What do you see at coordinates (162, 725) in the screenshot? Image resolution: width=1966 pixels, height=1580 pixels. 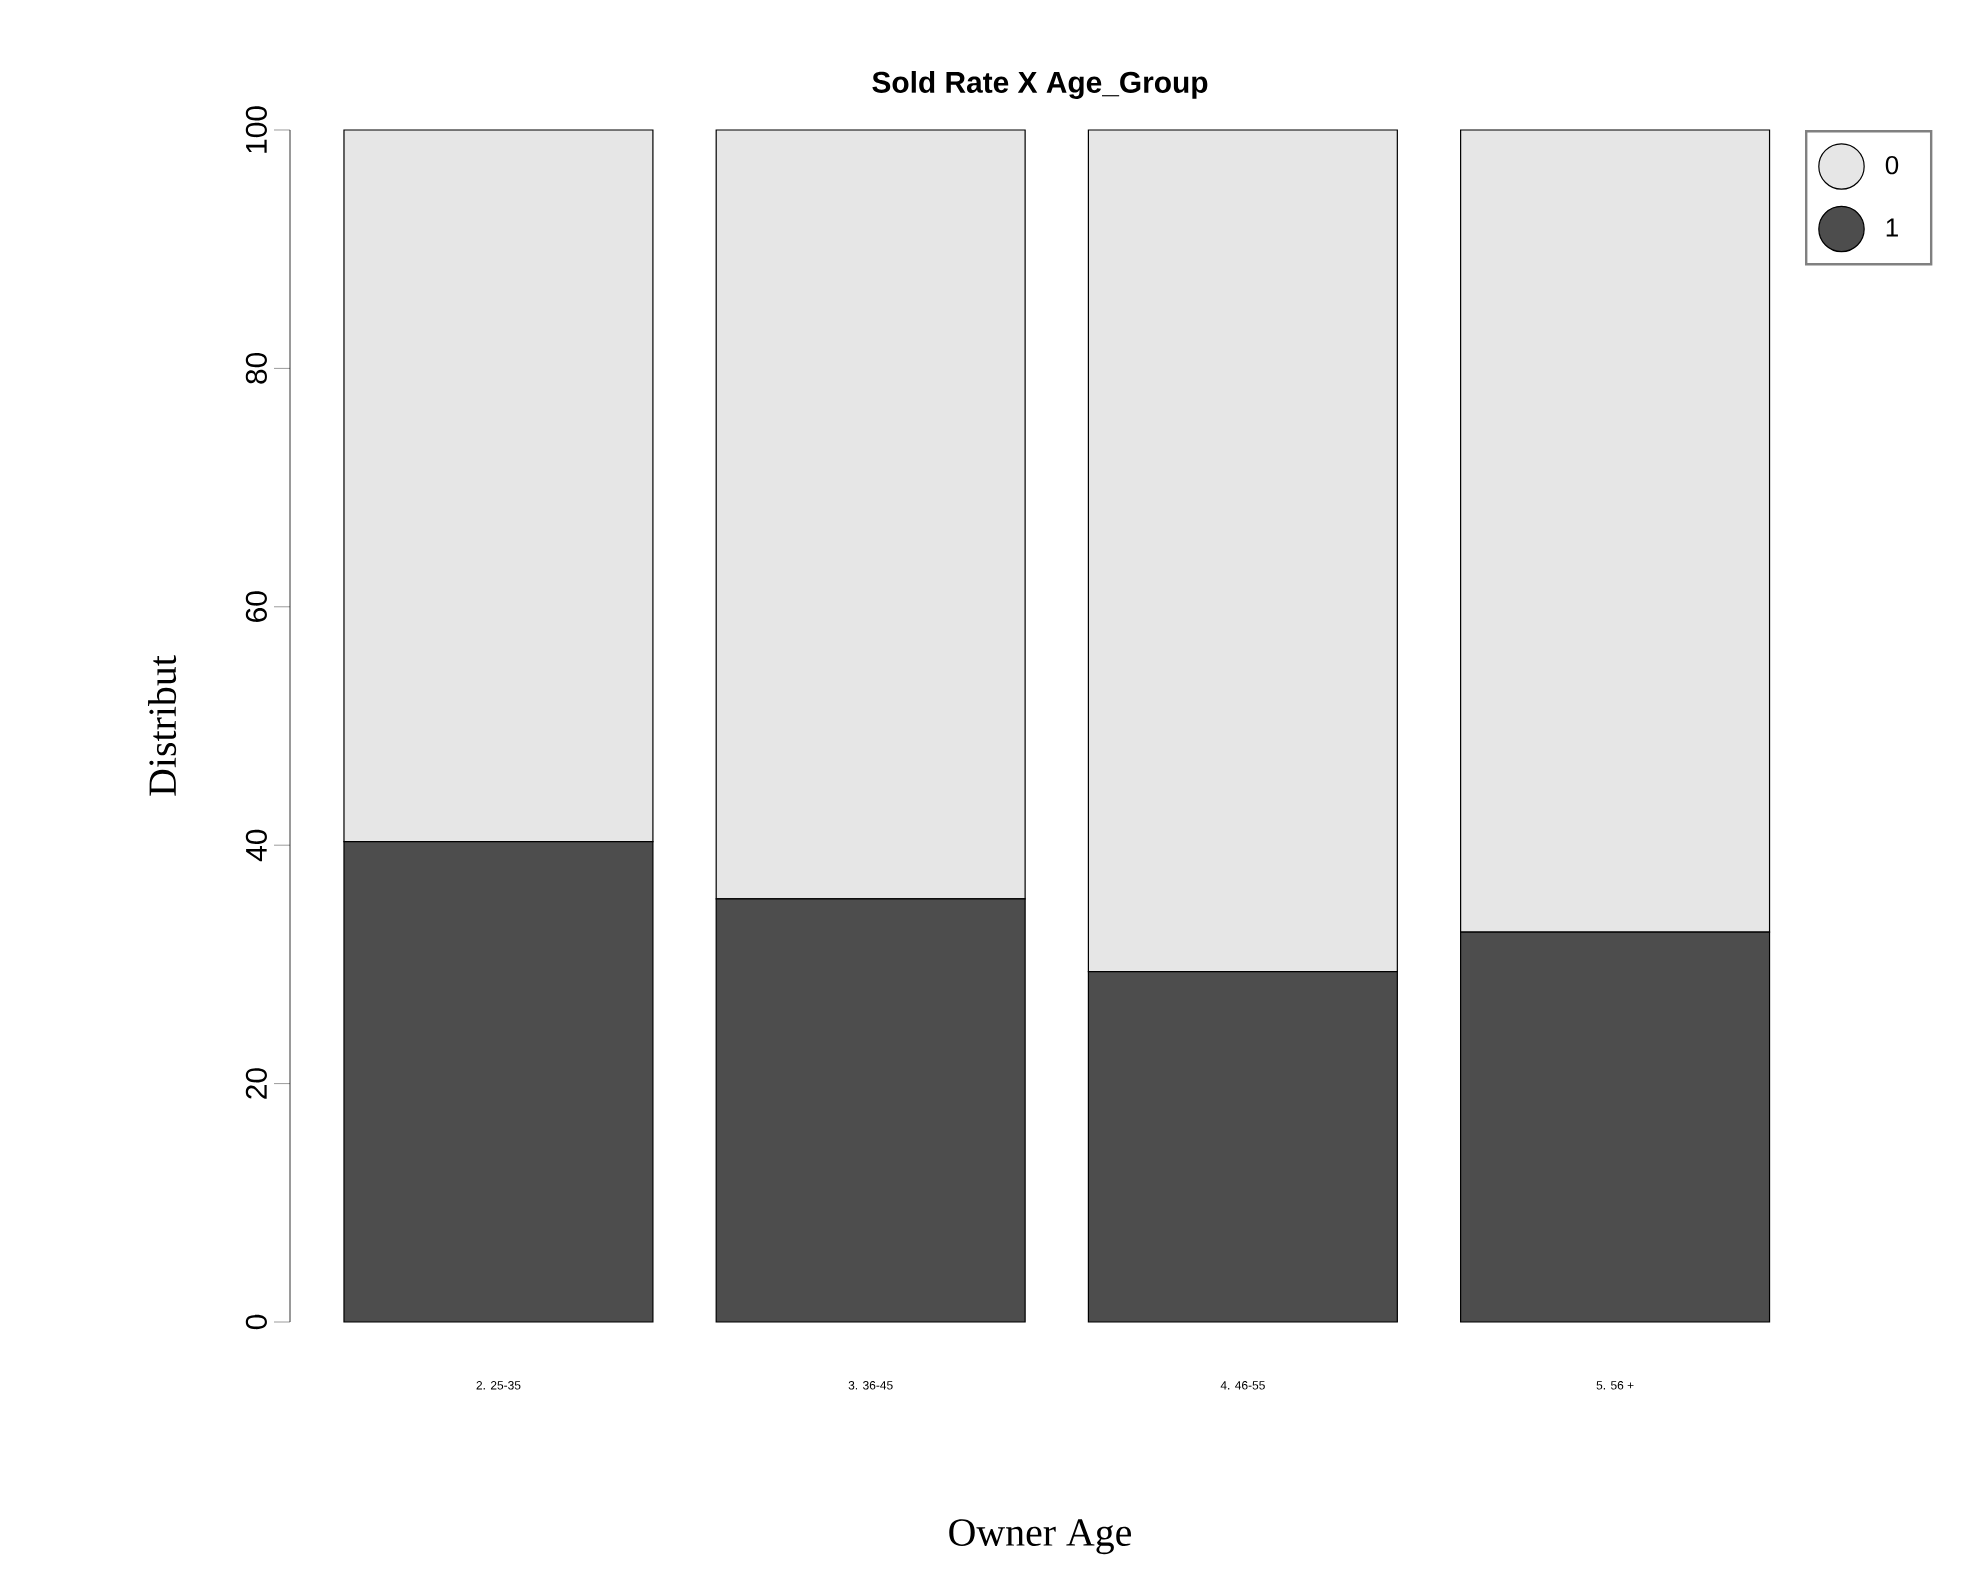 I see `y-axis-title: Distribut` at bounding box center [162, 725].